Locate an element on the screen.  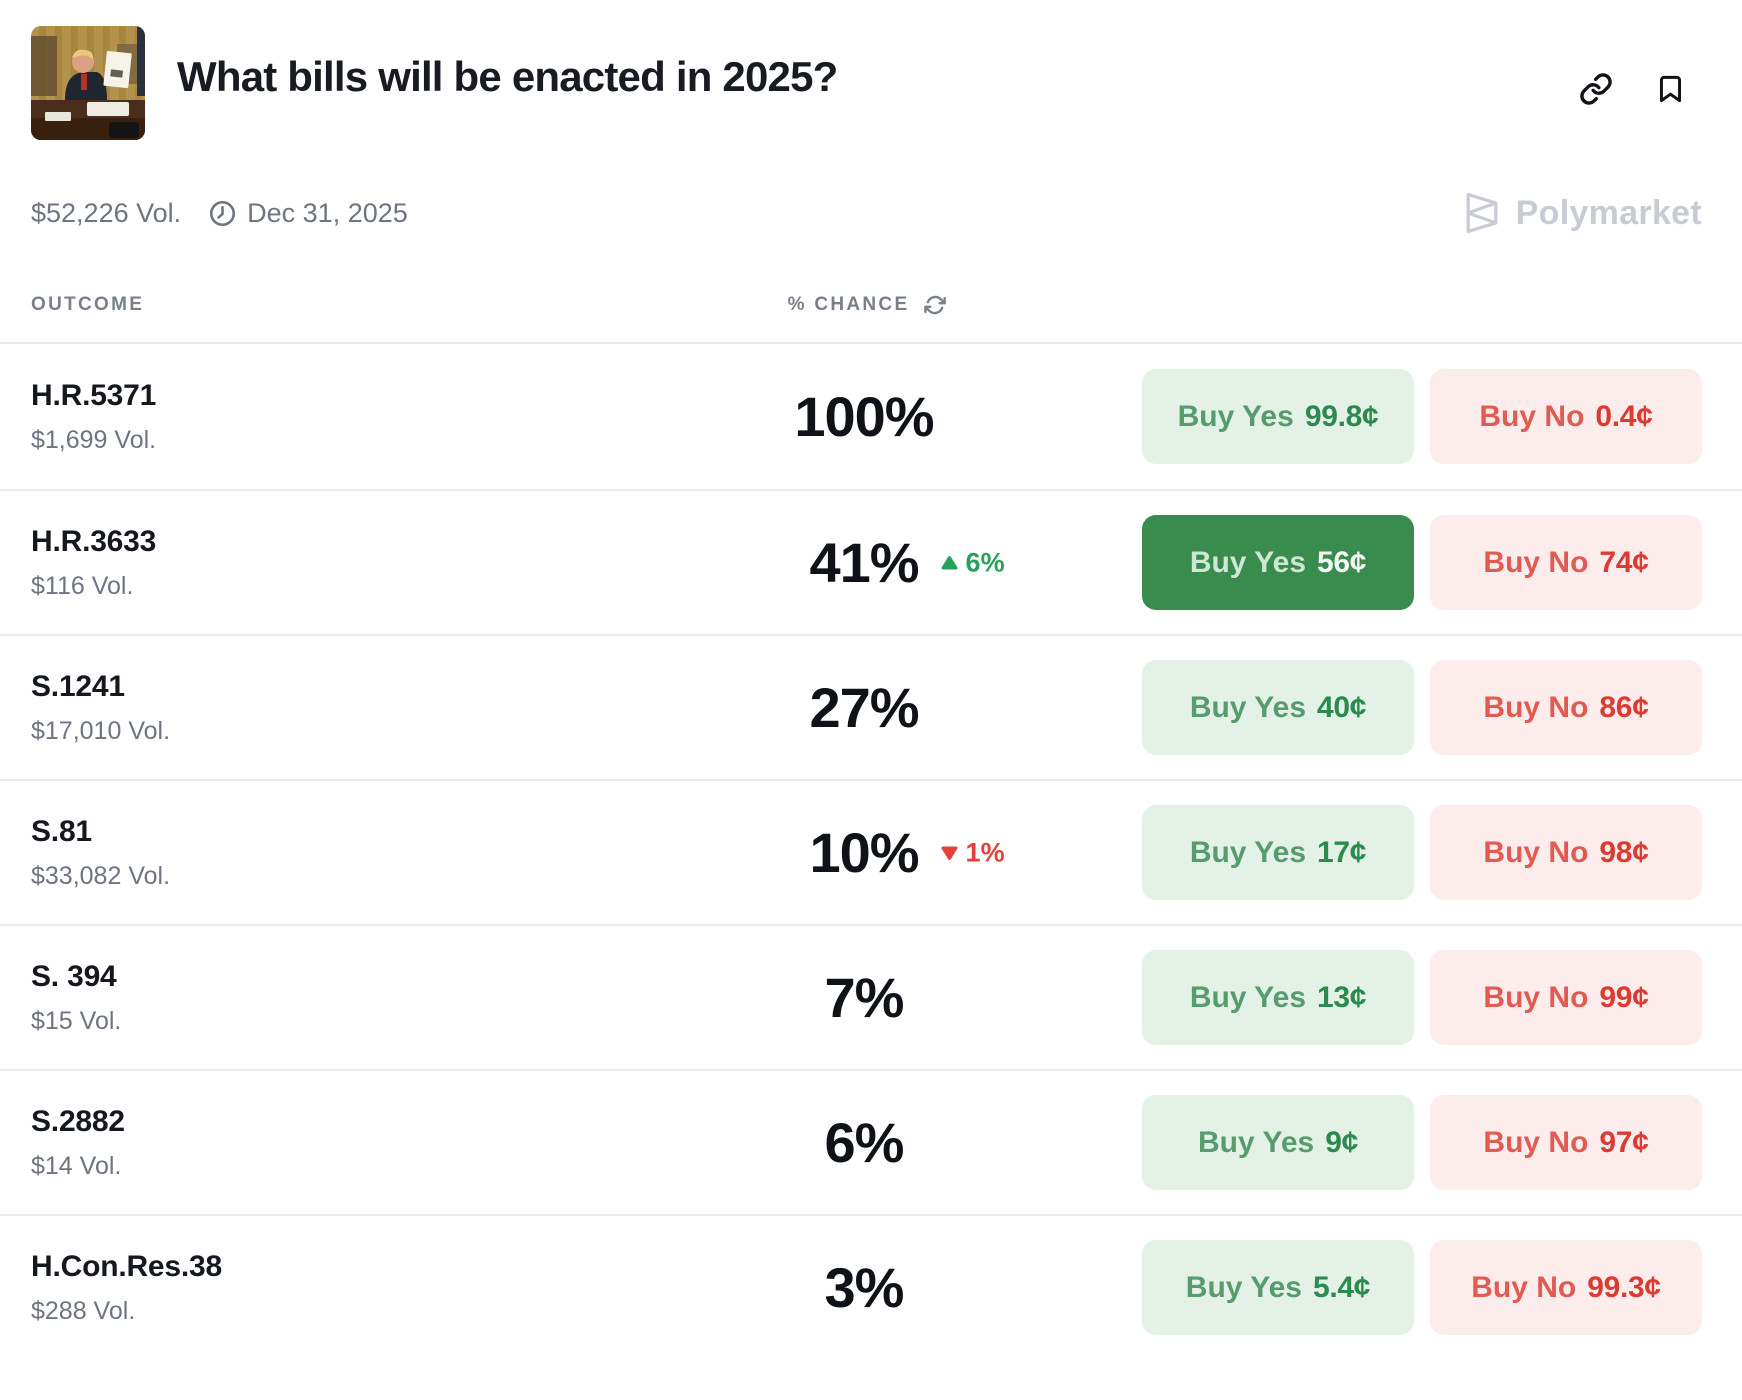
chance-percent: 7% is located at coordinates (864, 997).